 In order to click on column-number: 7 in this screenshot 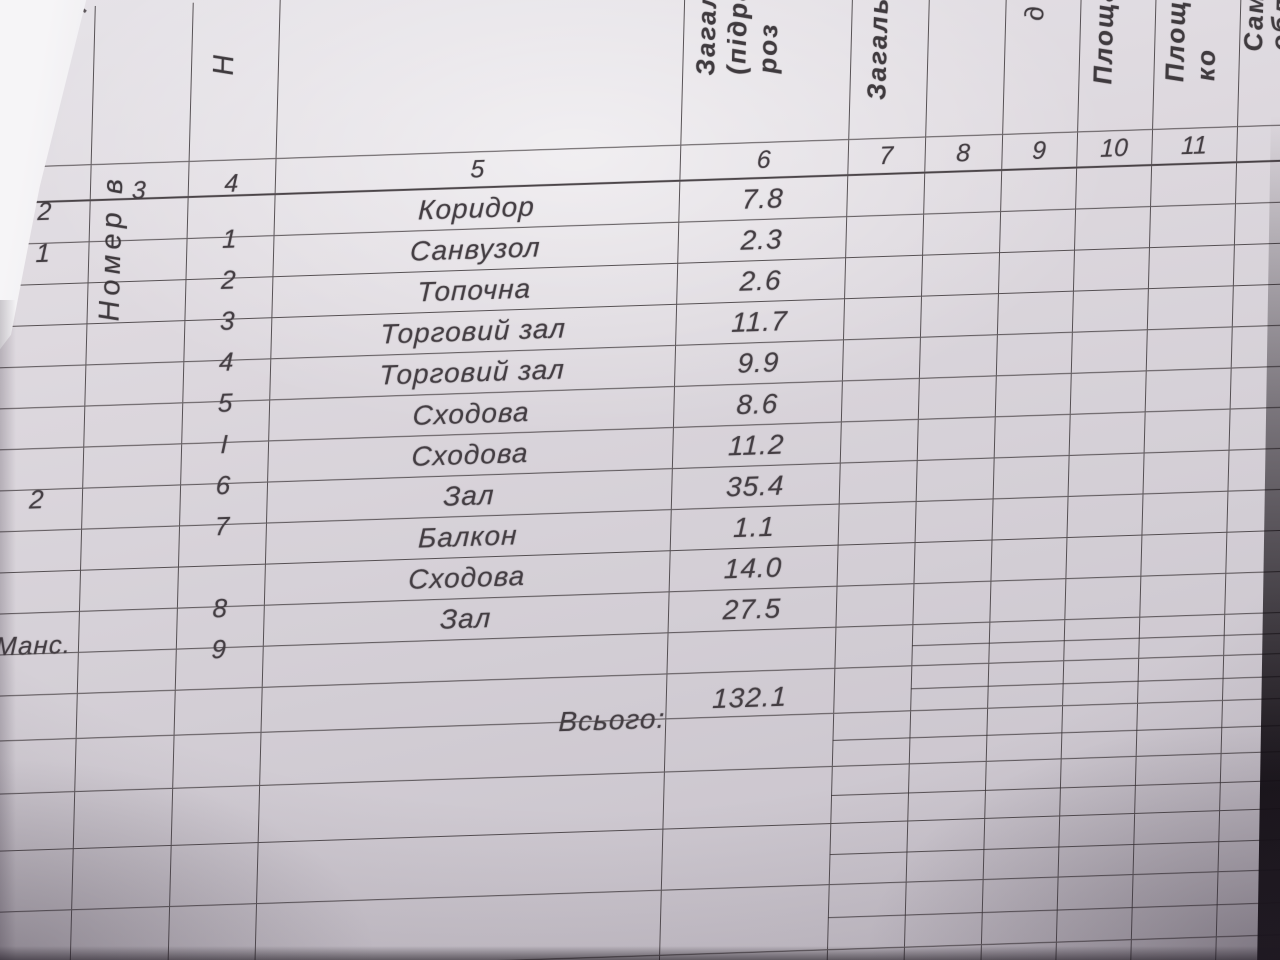, I will do `click(886, 155)`.